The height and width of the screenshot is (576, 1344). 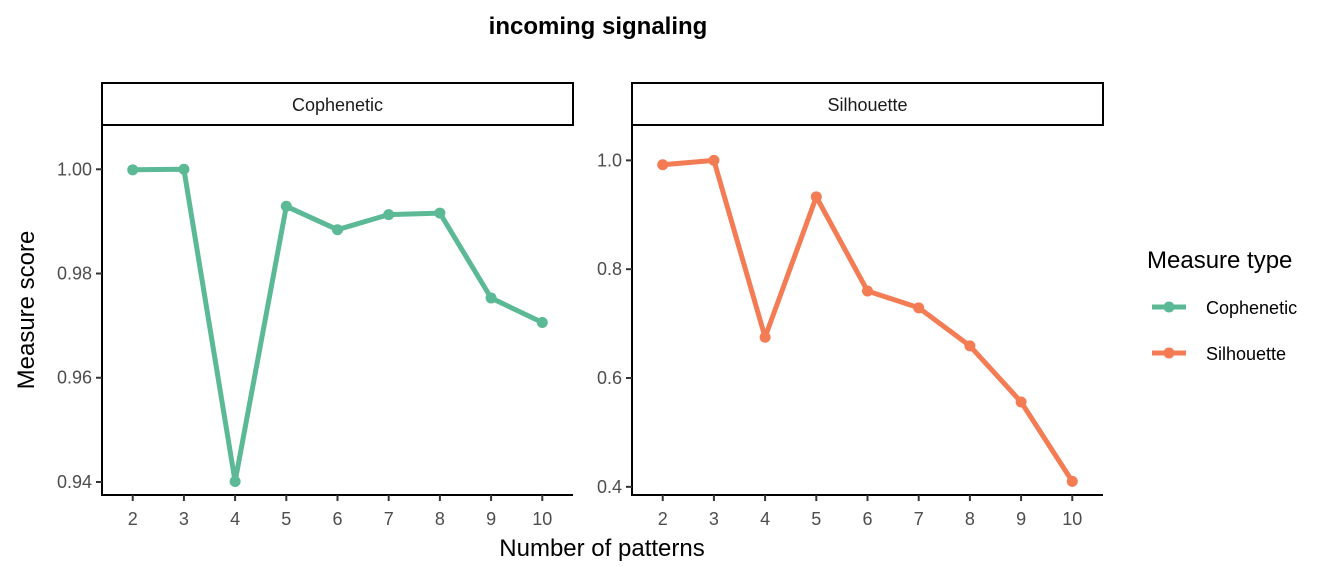 I want to click on y-tick-label: 0.98, so click(x=74, y=274).